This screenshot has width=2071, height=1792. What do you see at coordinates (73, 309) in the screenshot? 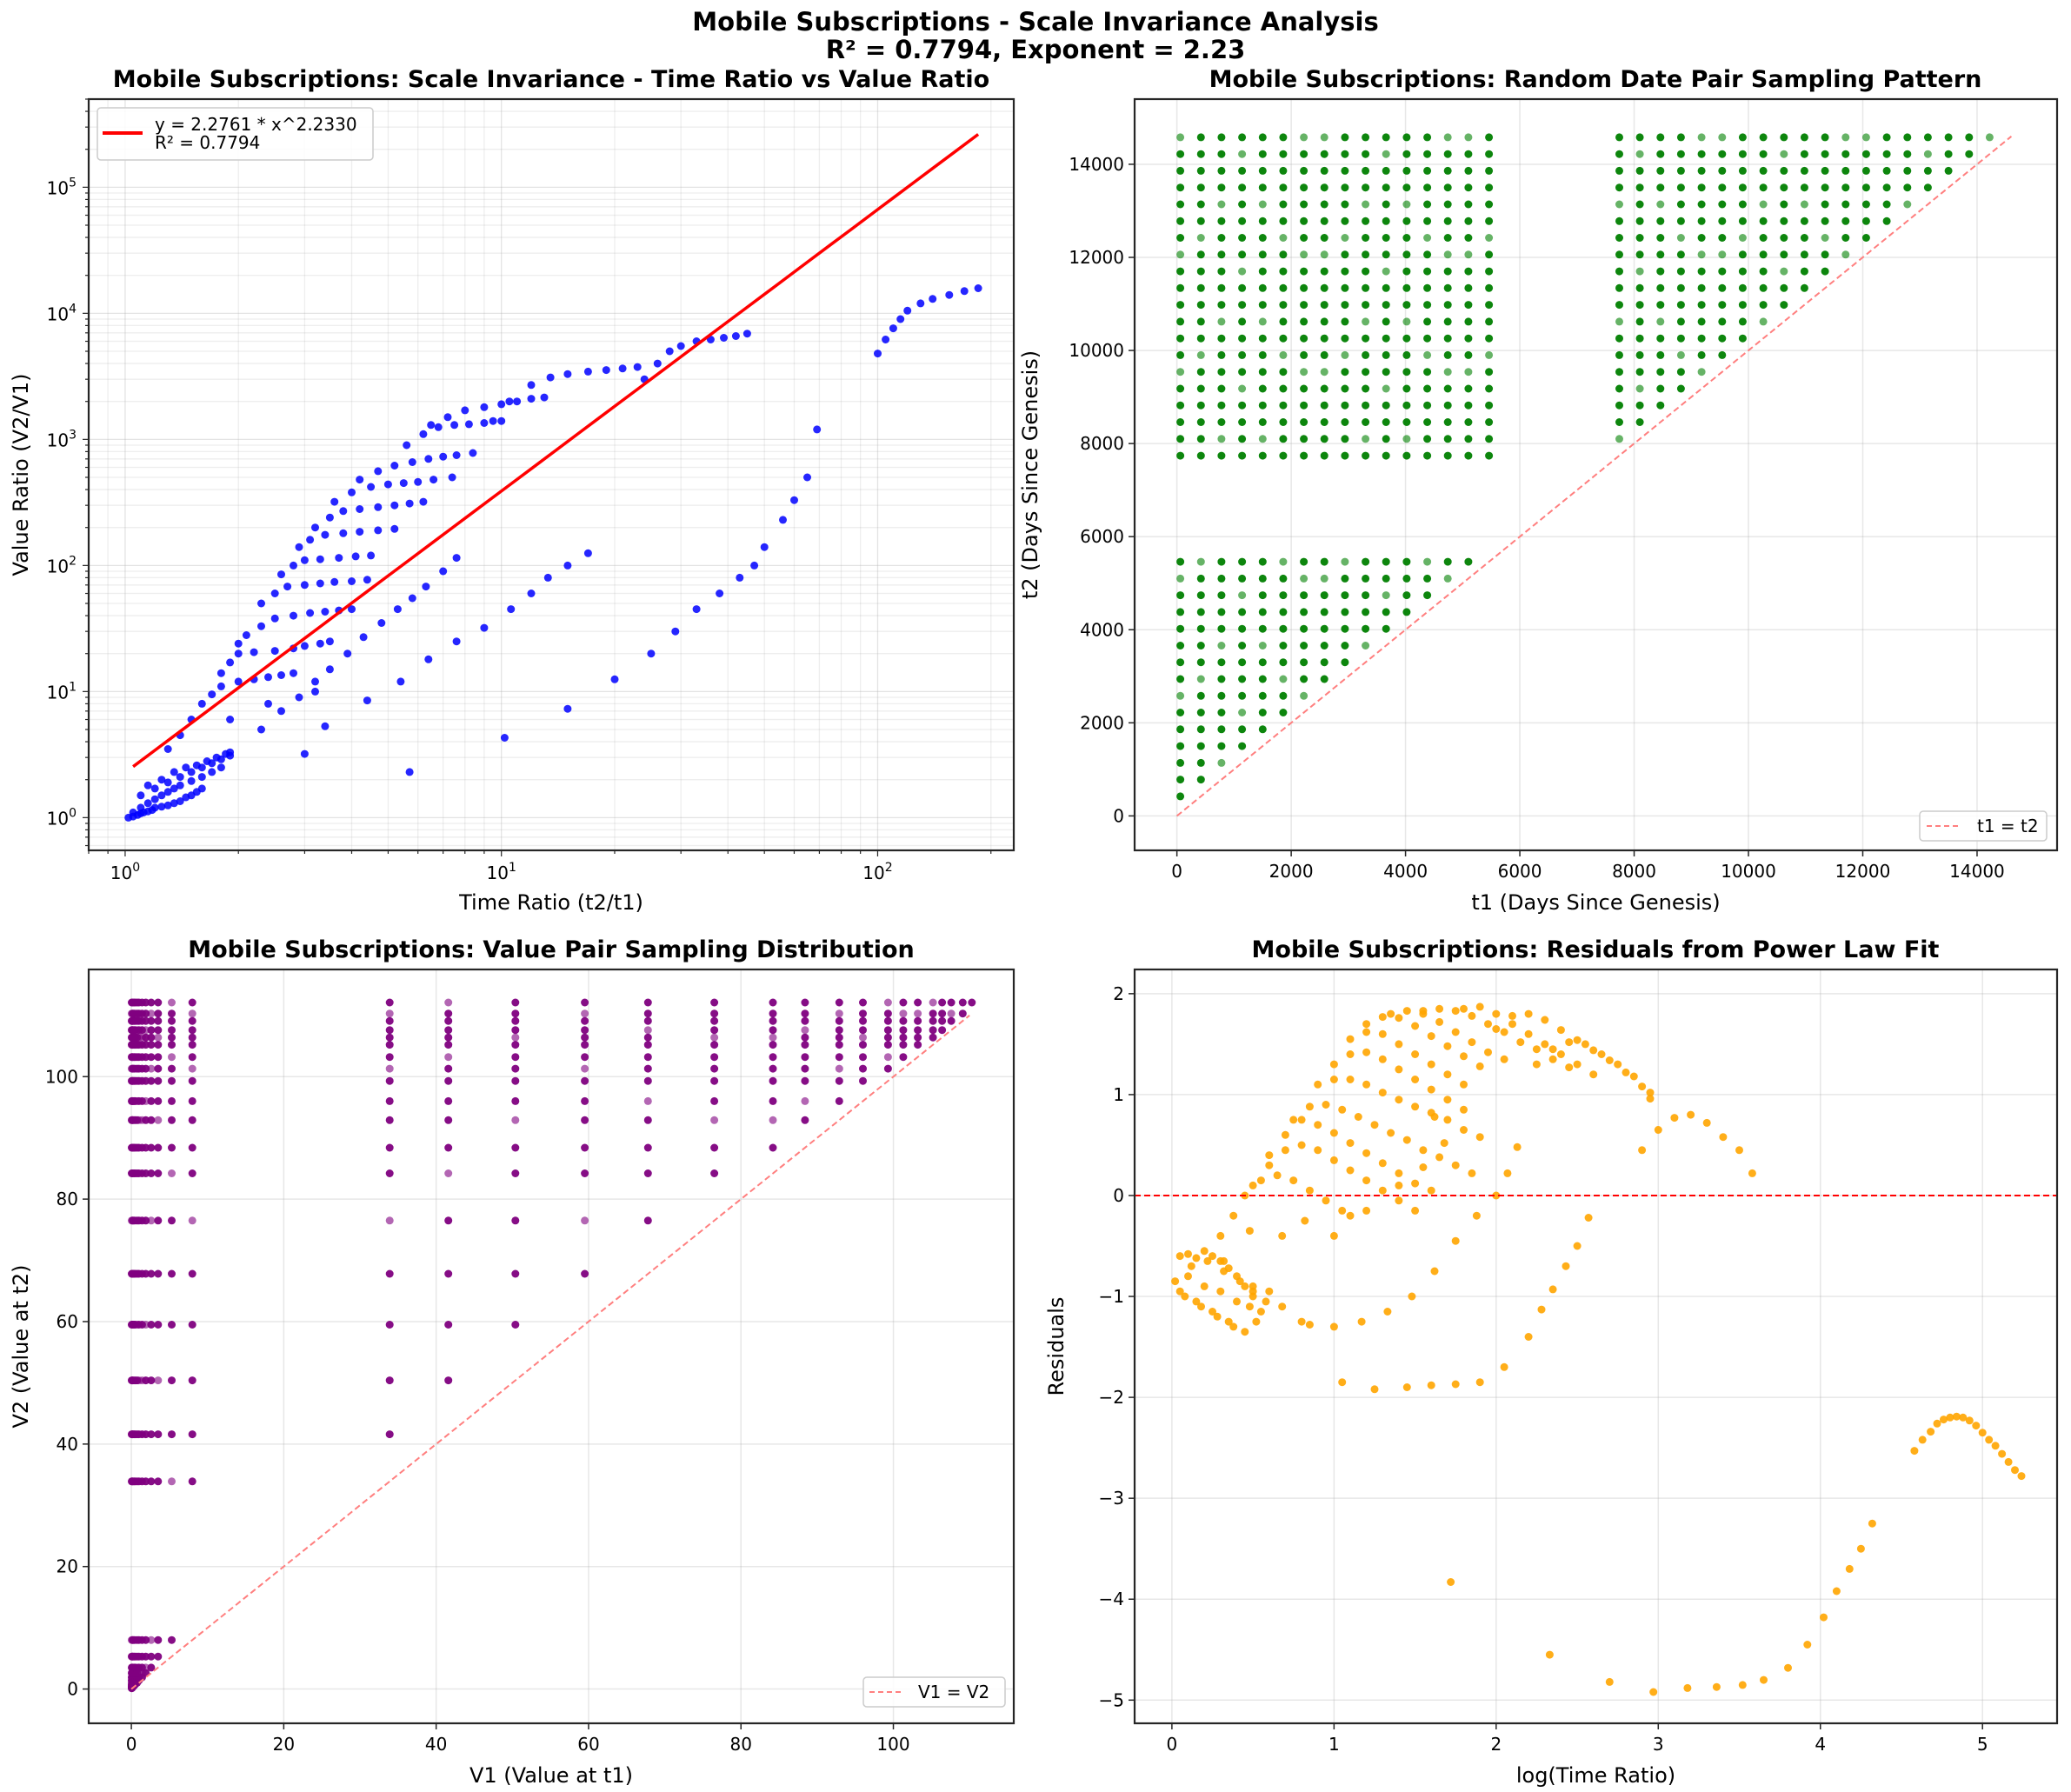
I see `y-tick-exponent: 4` at bounding box center [73, 309].